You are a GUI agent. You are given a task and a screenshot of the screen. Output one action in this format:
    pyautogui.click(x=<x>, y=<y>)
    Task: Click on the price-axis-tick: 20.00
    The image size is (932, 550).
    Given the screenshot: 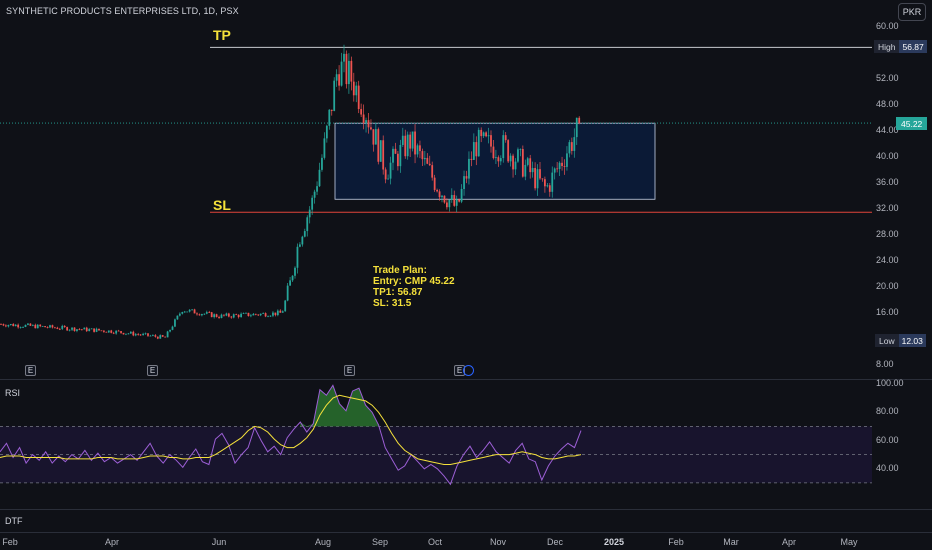 What is the action you would take?
    pyautogui.click(x=887, y=286)
    